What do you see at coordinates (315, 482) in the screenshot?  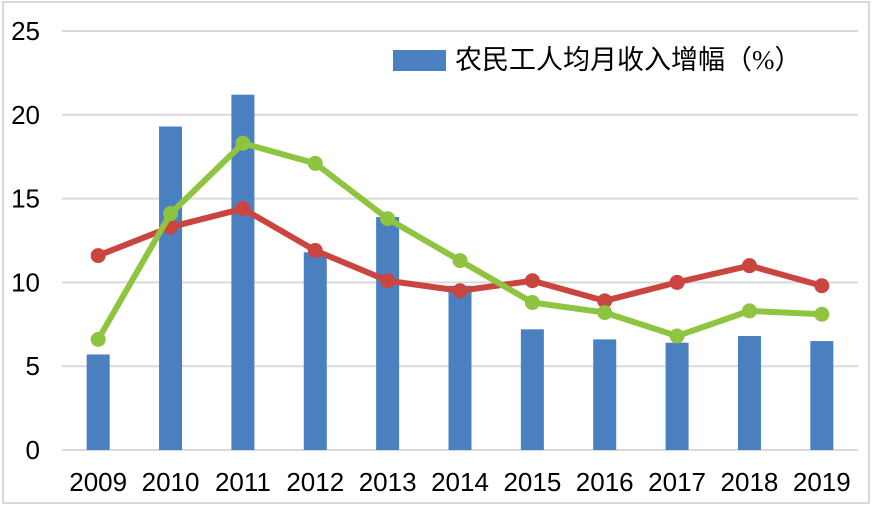 I see `x-axis-label-2012: 2012` at bounding box center [315, 482].